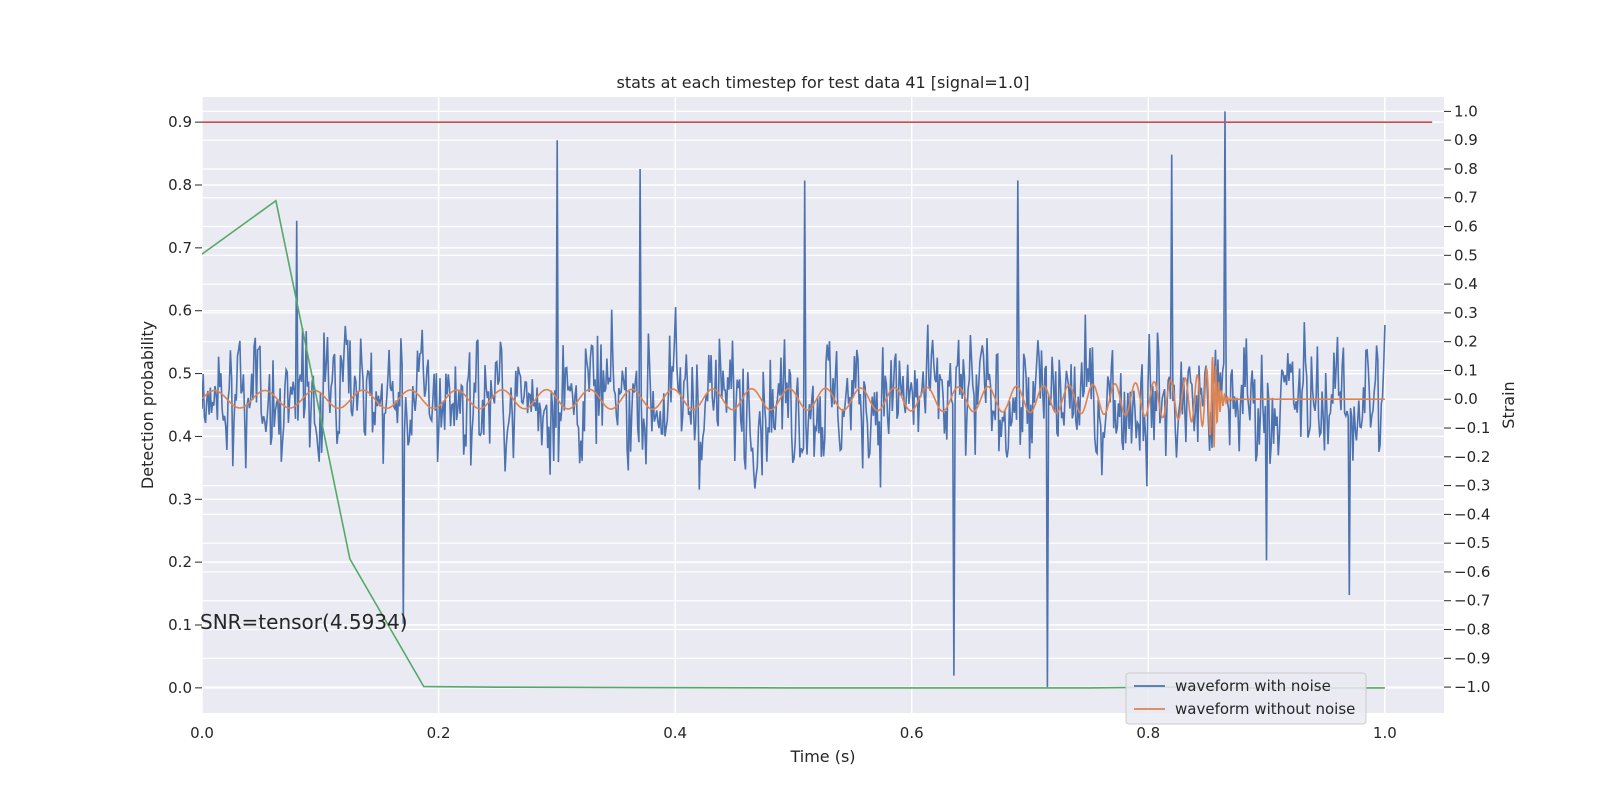  What do you see at coordinates (1466, 227) in the screenshot?
I see `y-right-tick-label: 0.6` at bounding box center [1466, 227].